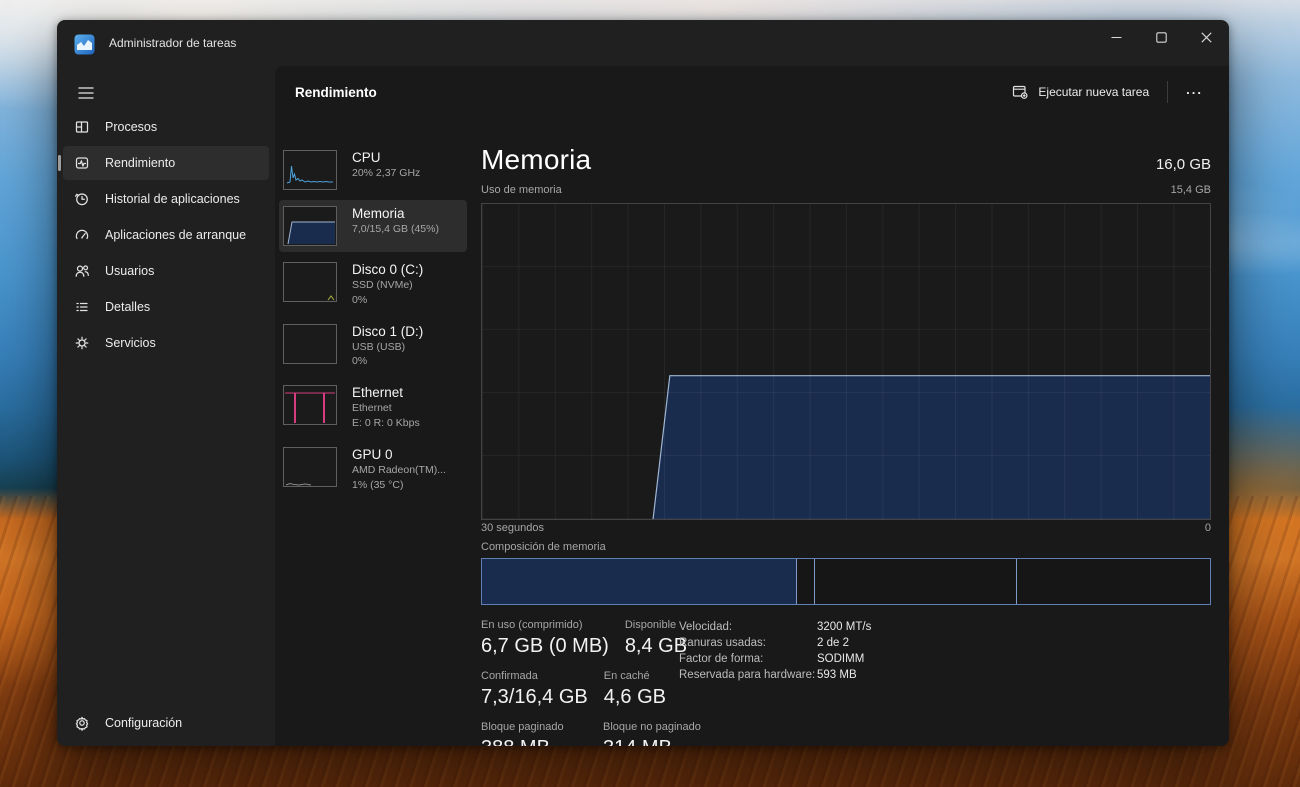 The width and height of the screenshot is (1300, 787). What do you see at coordinates (388, 331) in the screenshot?
I see `perf-card-title: Disco 1 (D:)` at bounding box center [388, 331].